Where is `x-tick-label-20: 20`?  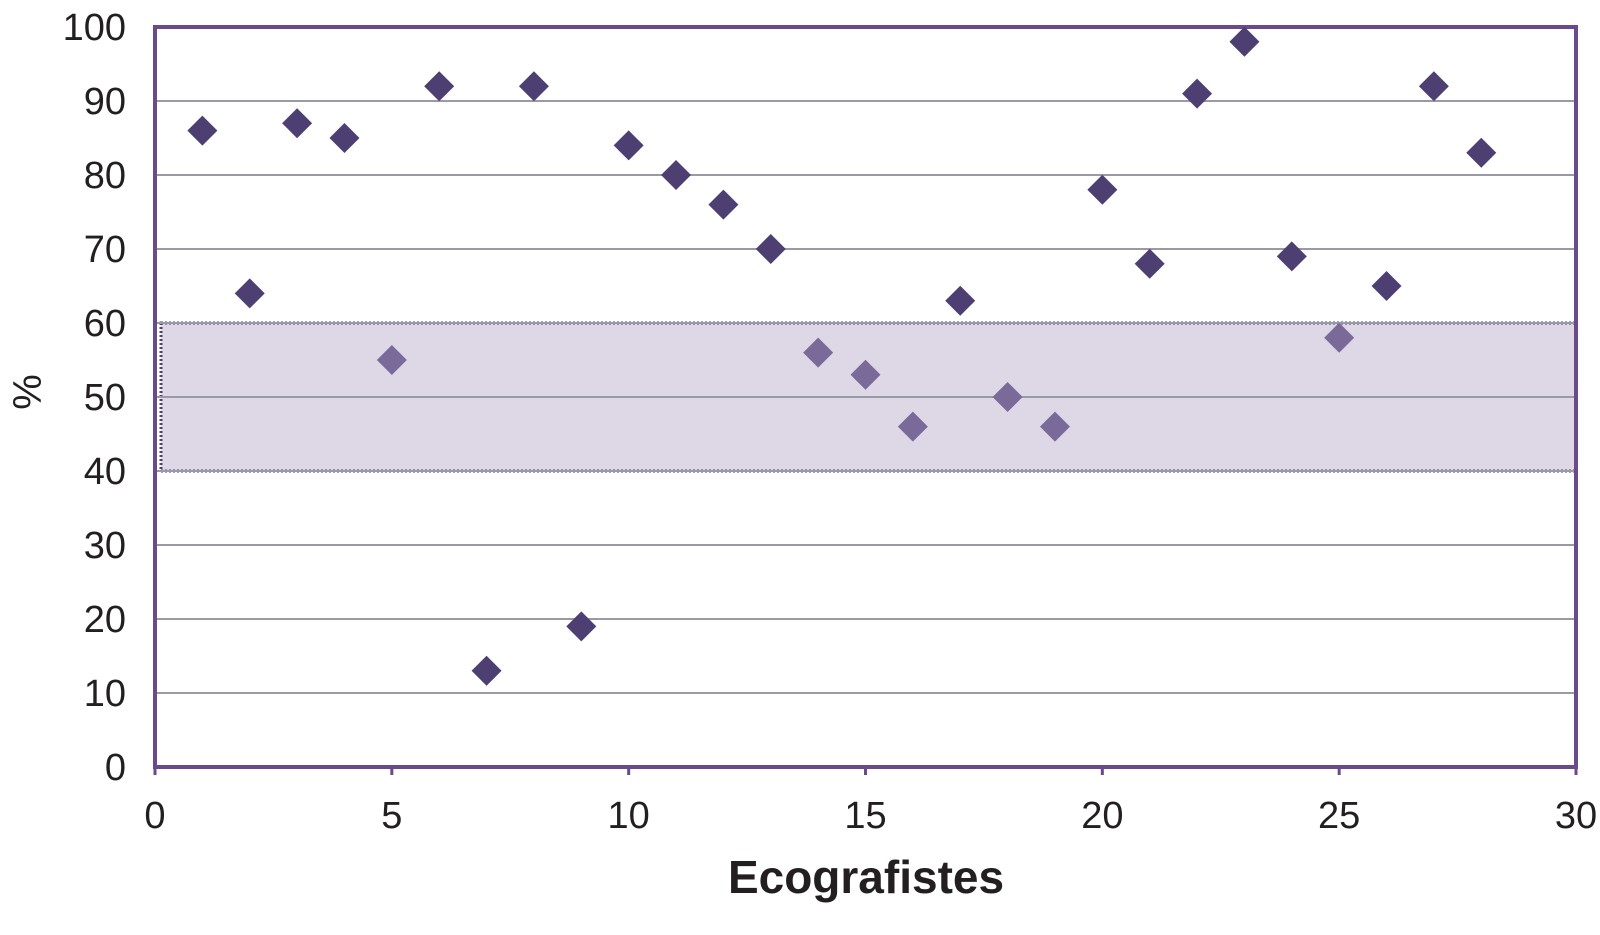 x-tick-label-20: 20 is located at coordinates (1102, 816).